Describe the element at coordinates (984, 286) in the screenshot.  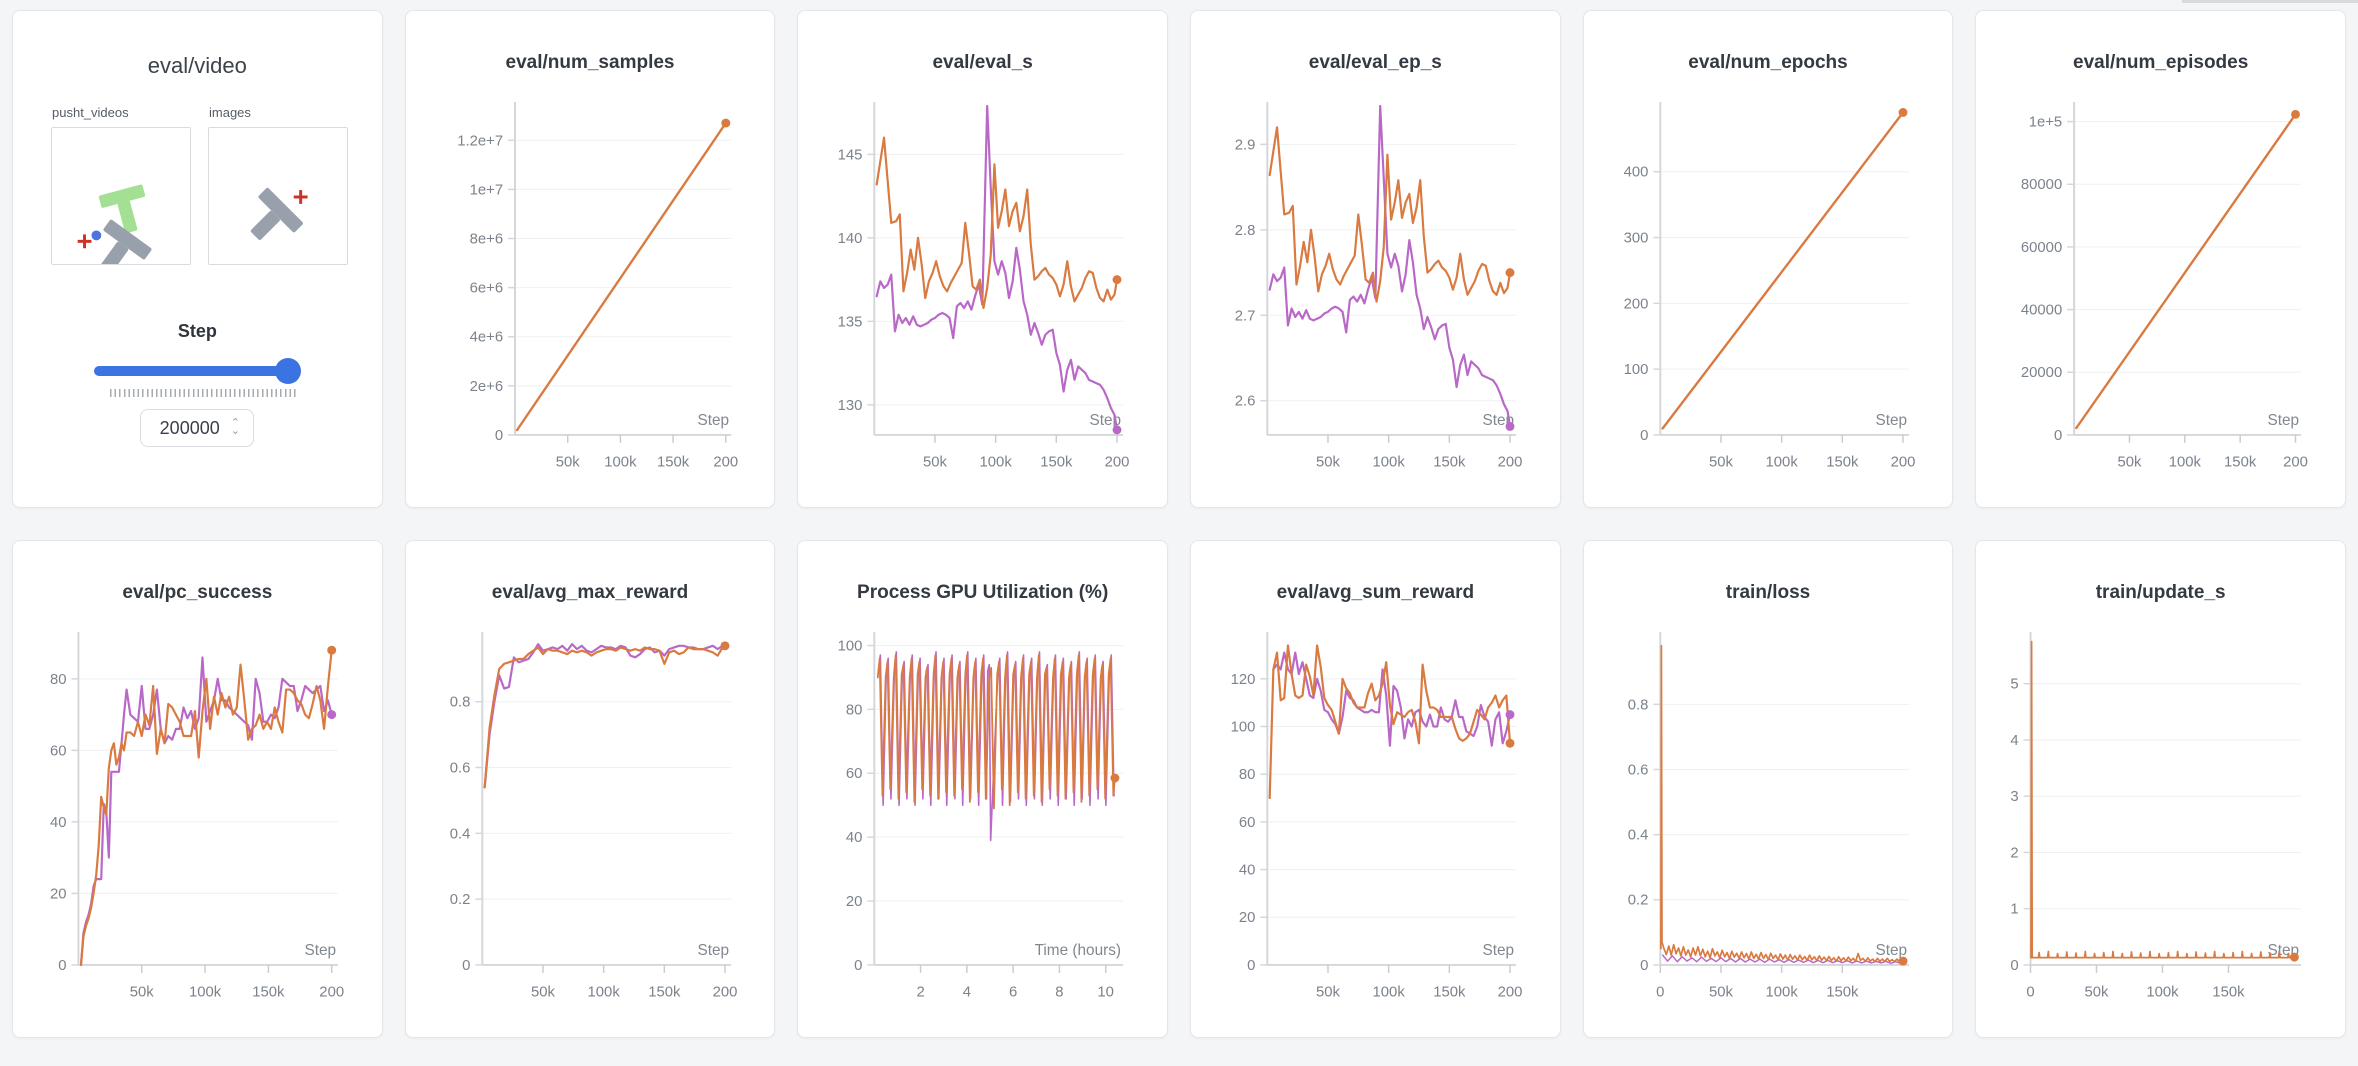
I see `chart-plot: 130 135 140 145 50k 100k 150k 200 Step` at that location.